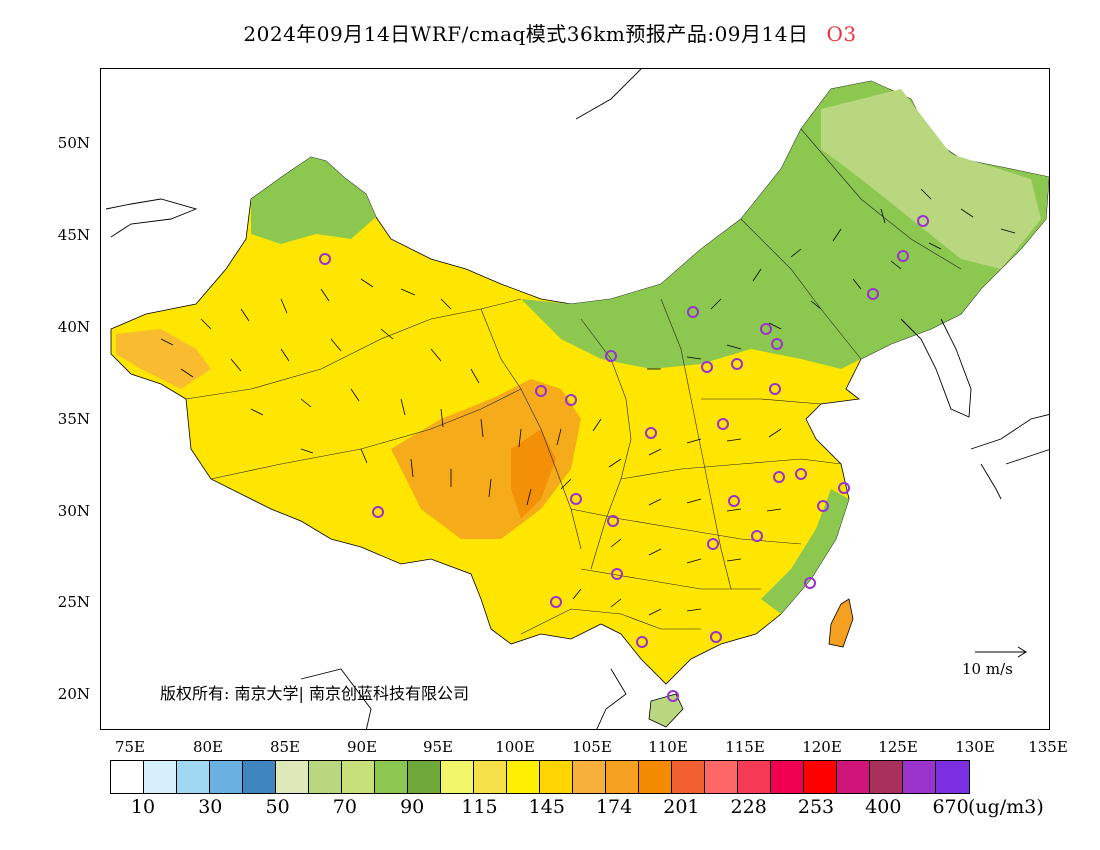 Image resolution: width=1100 pixels, height=850 pixels. Describe the element at coordinates (898, 747) in the screenshot. I see `lon-label: 125E` at that location.